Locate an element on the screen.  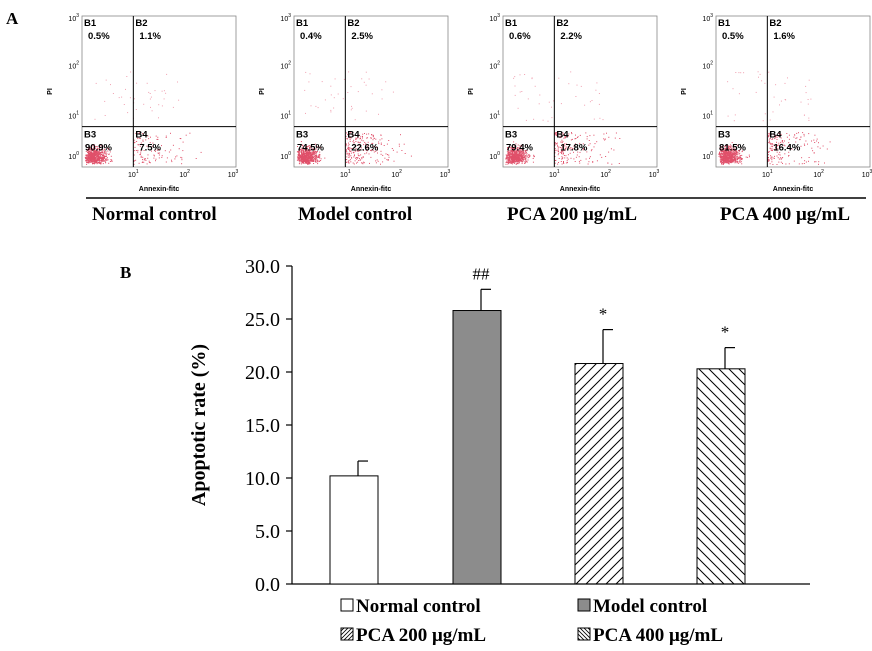
group-name: Model control is located at coordinates (355, 214).